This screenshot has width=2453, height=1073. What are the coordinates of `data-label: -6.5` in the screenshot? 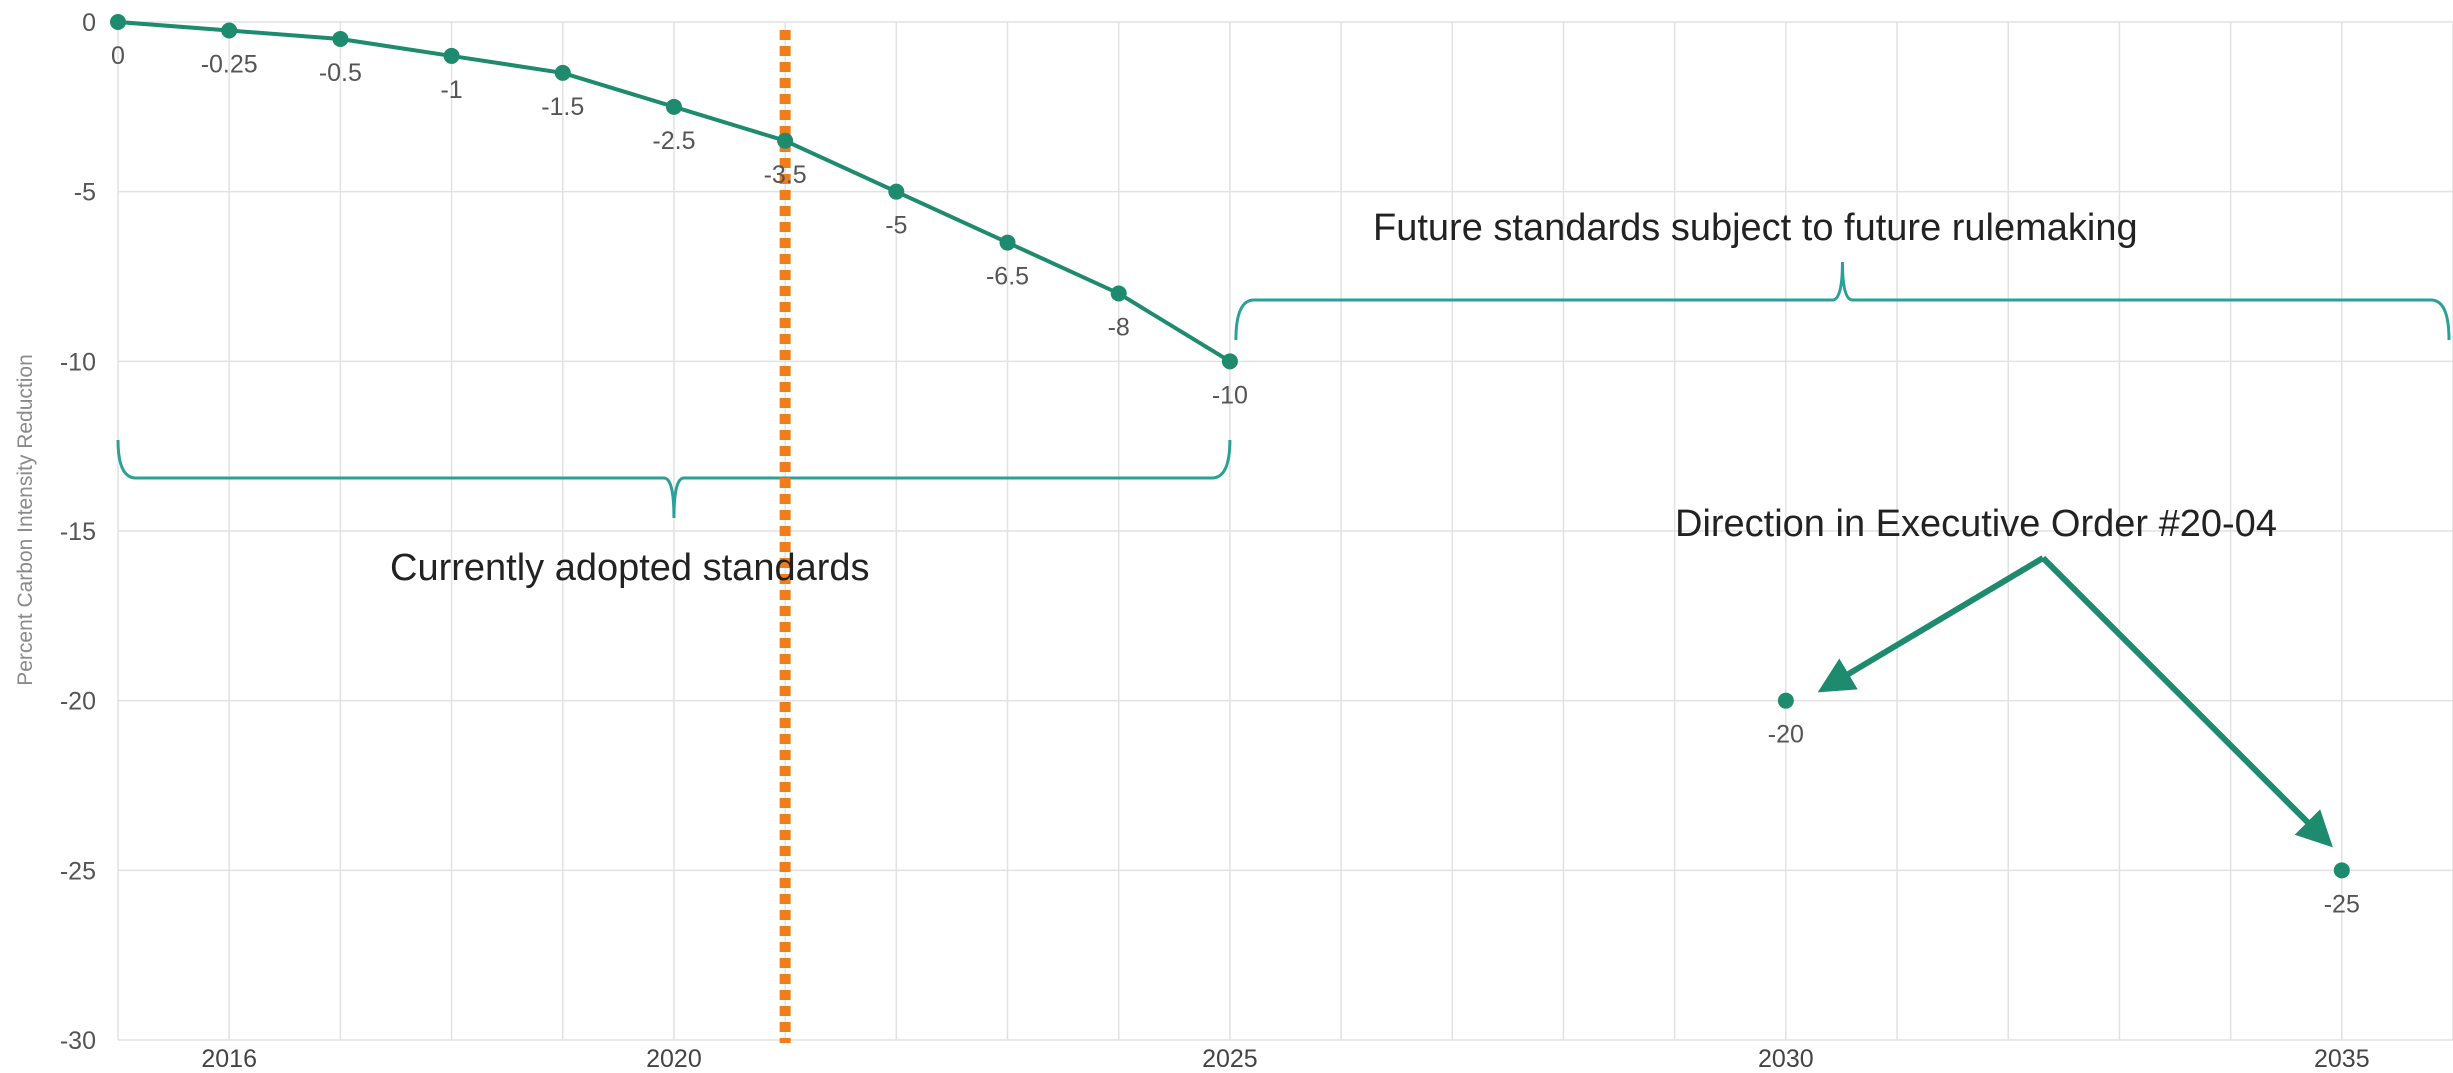 It's located at (1007, 277).